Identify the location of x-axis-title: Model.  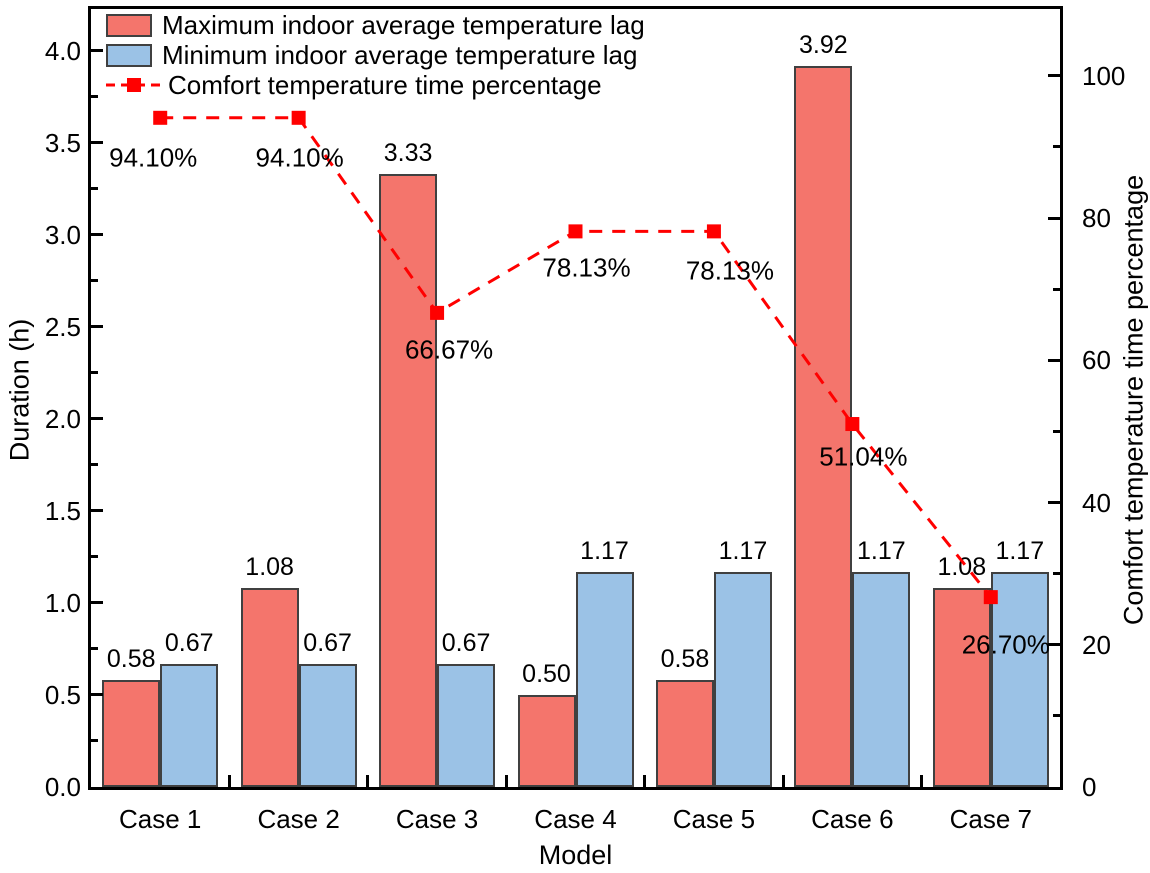
(575, 855).